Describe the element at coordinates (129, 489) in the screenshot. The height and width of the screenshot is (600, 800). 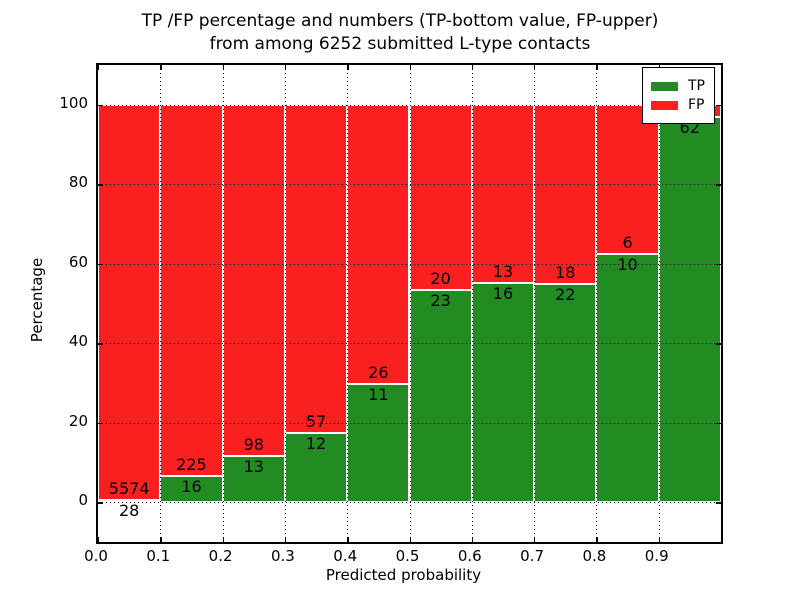
I see `fp-count-label: 5574` at that location.